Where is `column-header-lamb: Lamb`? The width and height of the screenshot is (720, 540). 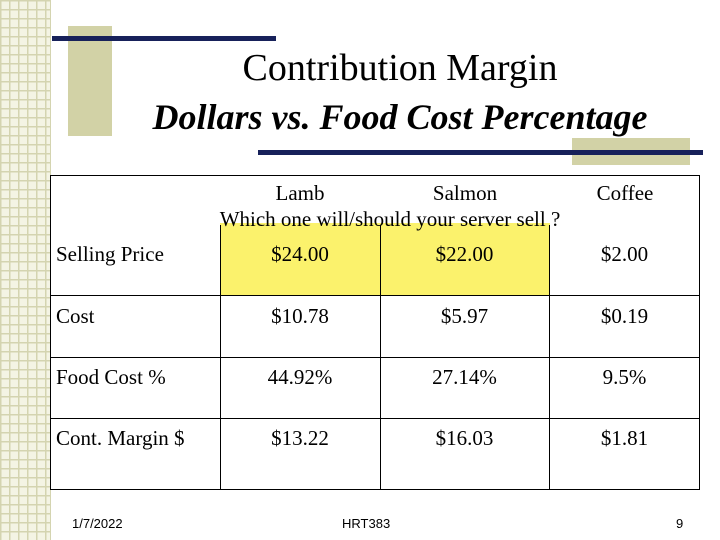 column-header-lamb: Lamb is located at coordinates (300, 193).